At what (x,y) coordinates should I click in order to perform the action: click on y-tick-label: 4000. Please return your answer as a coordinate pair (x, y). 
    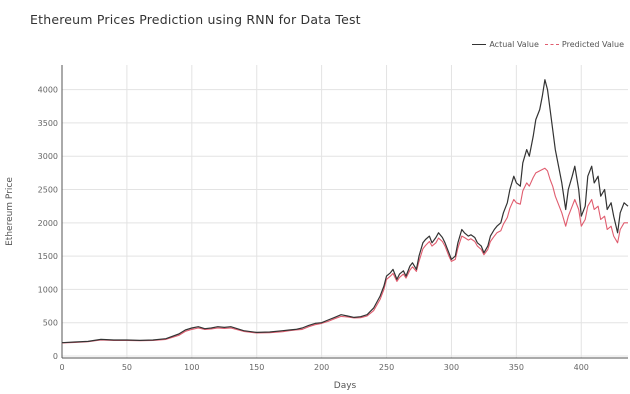
    Looking at the image, I should click on (48, 90).